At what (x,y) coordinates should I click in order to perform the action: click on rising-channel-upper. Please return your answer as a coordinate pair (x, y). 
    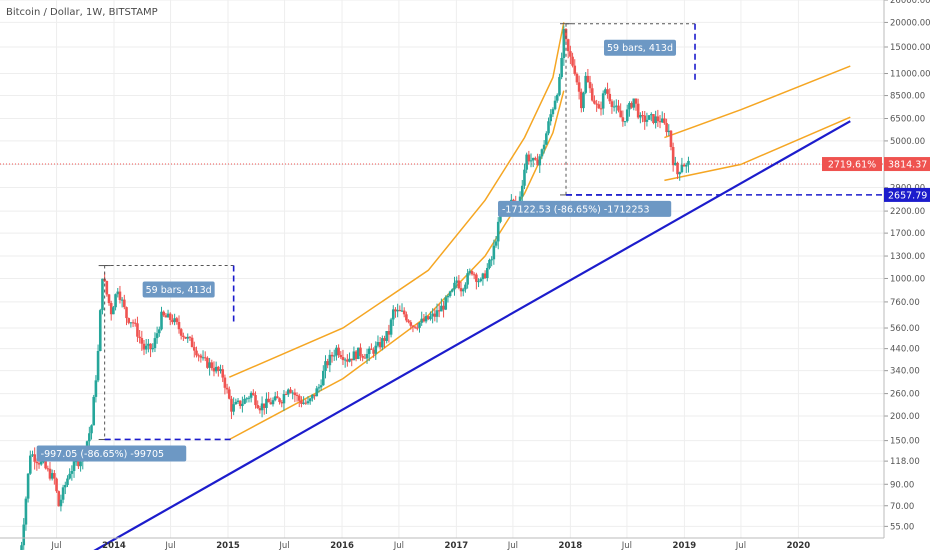
    Looking at the image, I should click on (757, 102).